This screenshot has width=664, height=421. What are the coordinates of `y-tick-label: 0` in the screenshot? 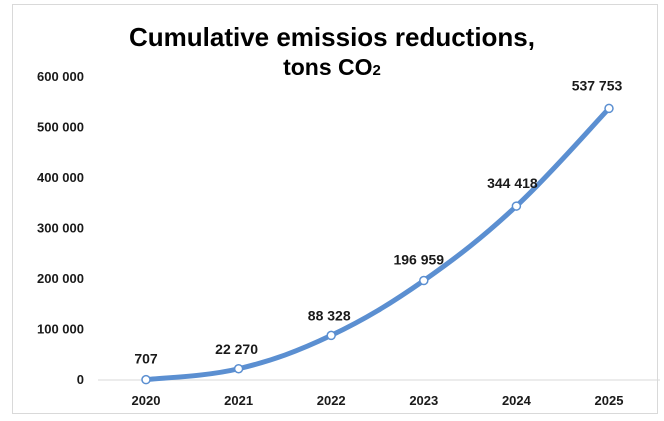 It's located at (80, 379).